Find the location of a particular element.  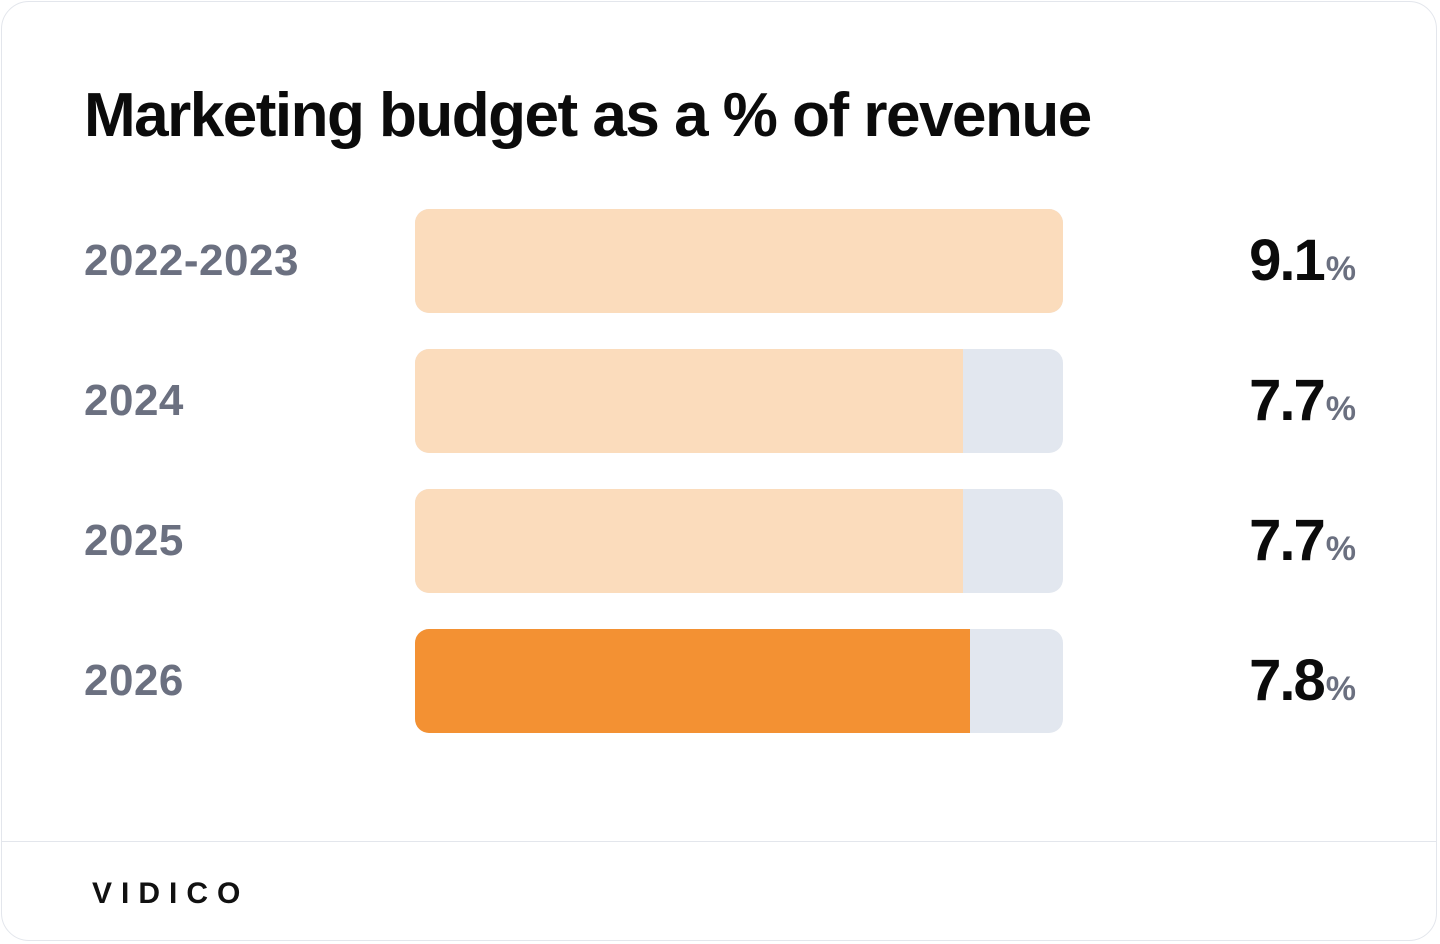

category-label: 2026 is located at coordinates (134, 680).